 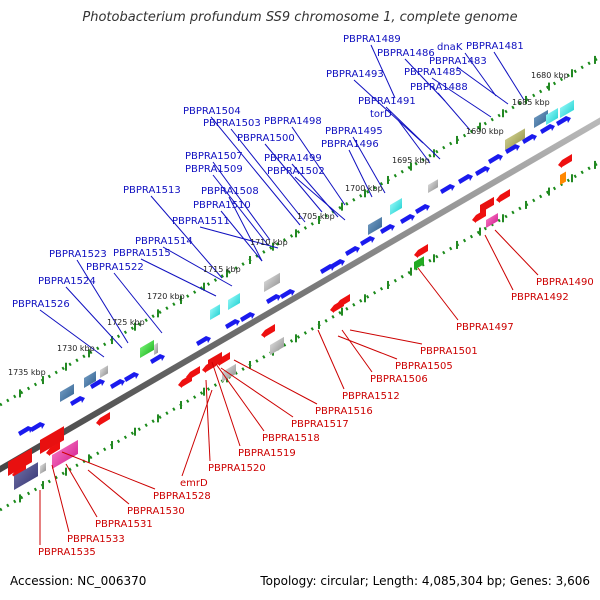 What do you see at coordinates (237, 468) in the screenshot?
I see `reverse-gene-label: PBPRA1520` at bounding box center [237, 468].